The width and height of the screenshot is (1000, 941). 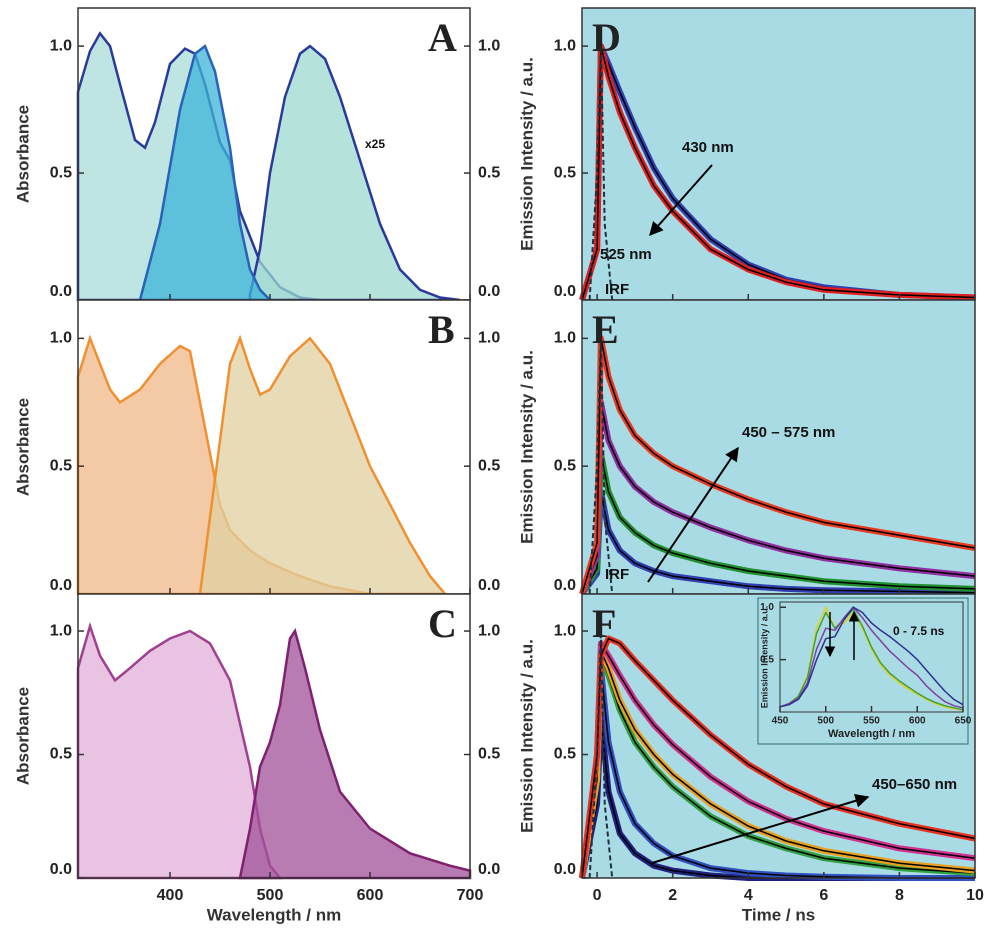 I want to click on x-tick-label: 2, so click(x=672, y=895).